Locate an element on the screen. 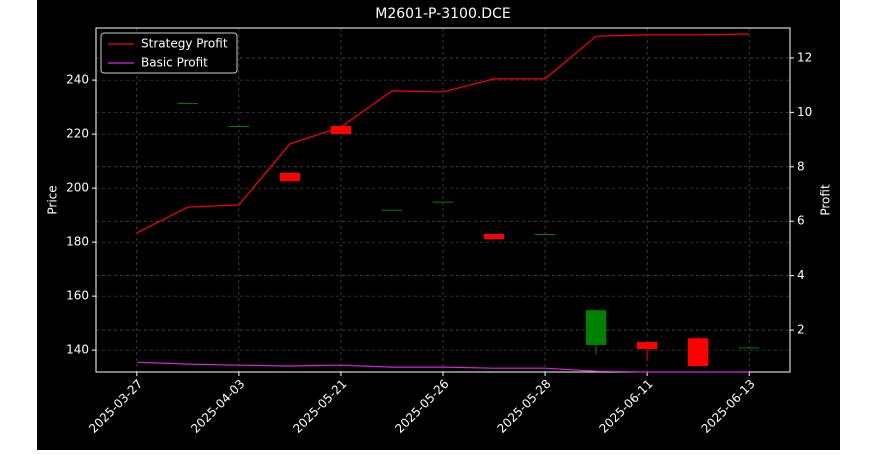 Image resolution: width=878 pixels, height=454 pixels. y2-tick-label: 12 is located at coordinates (804, 57).